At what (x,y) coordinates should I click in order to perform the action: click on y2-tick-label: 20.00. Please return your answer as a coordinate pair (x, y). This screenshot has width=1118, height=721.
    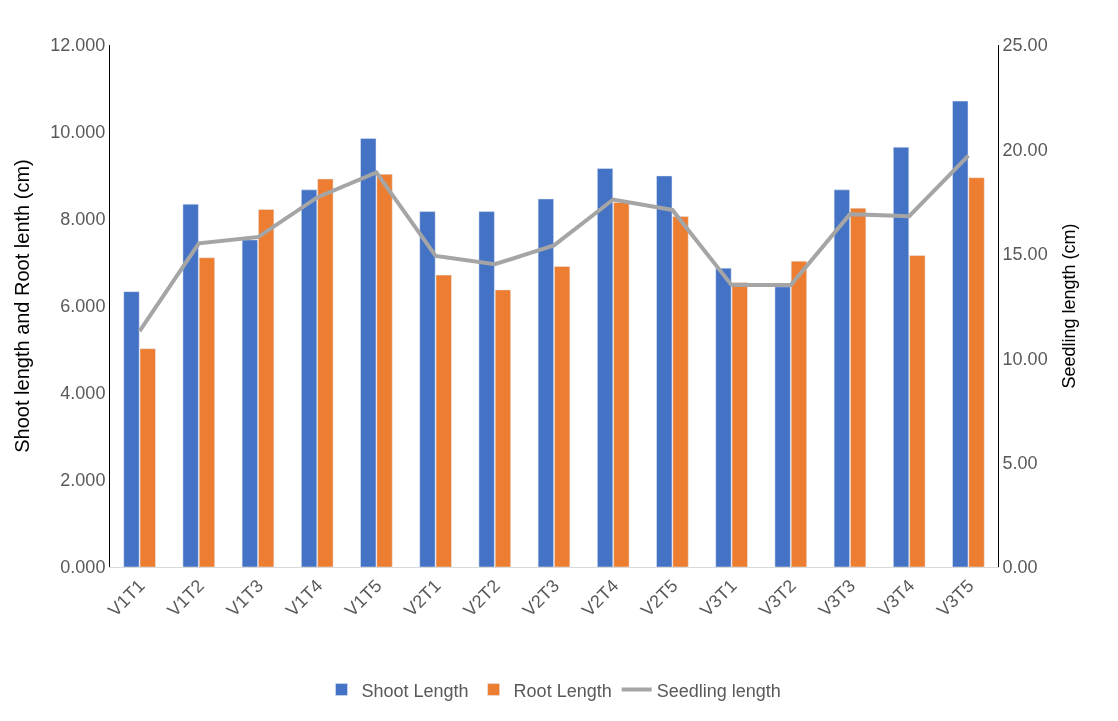
    Looking at the image, I should click on (1025, 149).